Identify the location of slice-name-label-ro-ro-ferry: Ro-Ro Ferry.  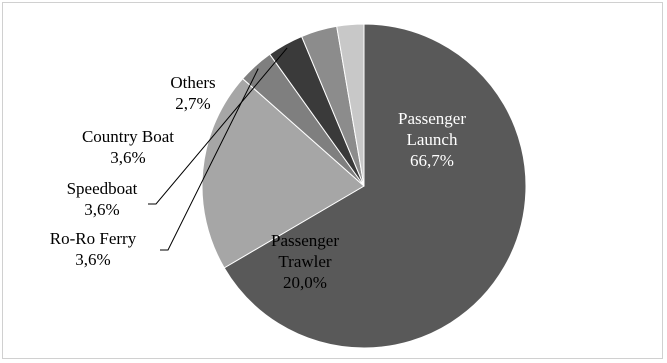
(93, 238).